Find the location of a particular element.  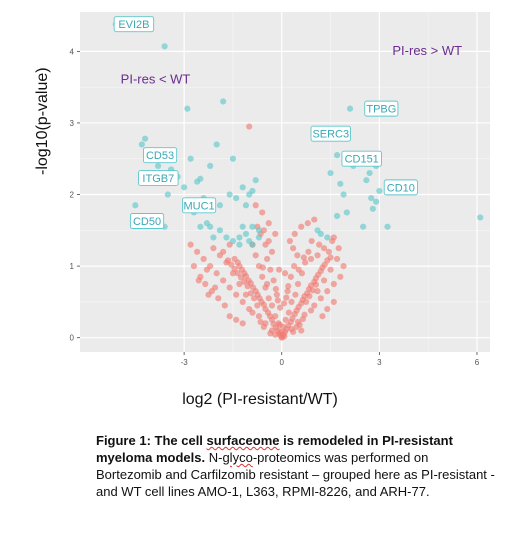

y-tick-label: 0 is located at coordinates (72, 338).